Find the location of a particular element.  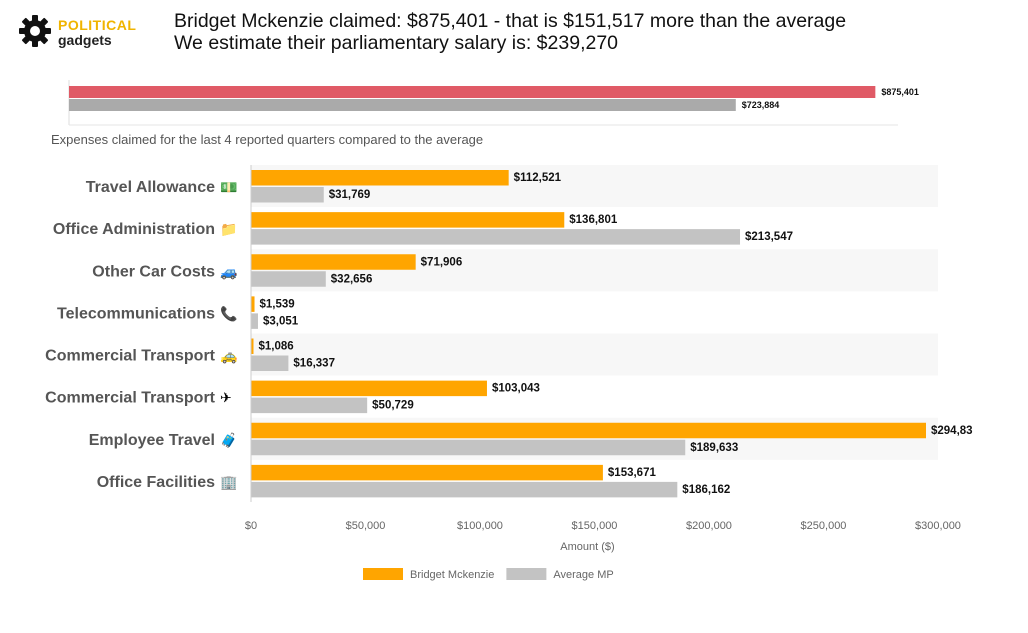

bar-data-label: $294,83 is located at coordinates (952, 431).